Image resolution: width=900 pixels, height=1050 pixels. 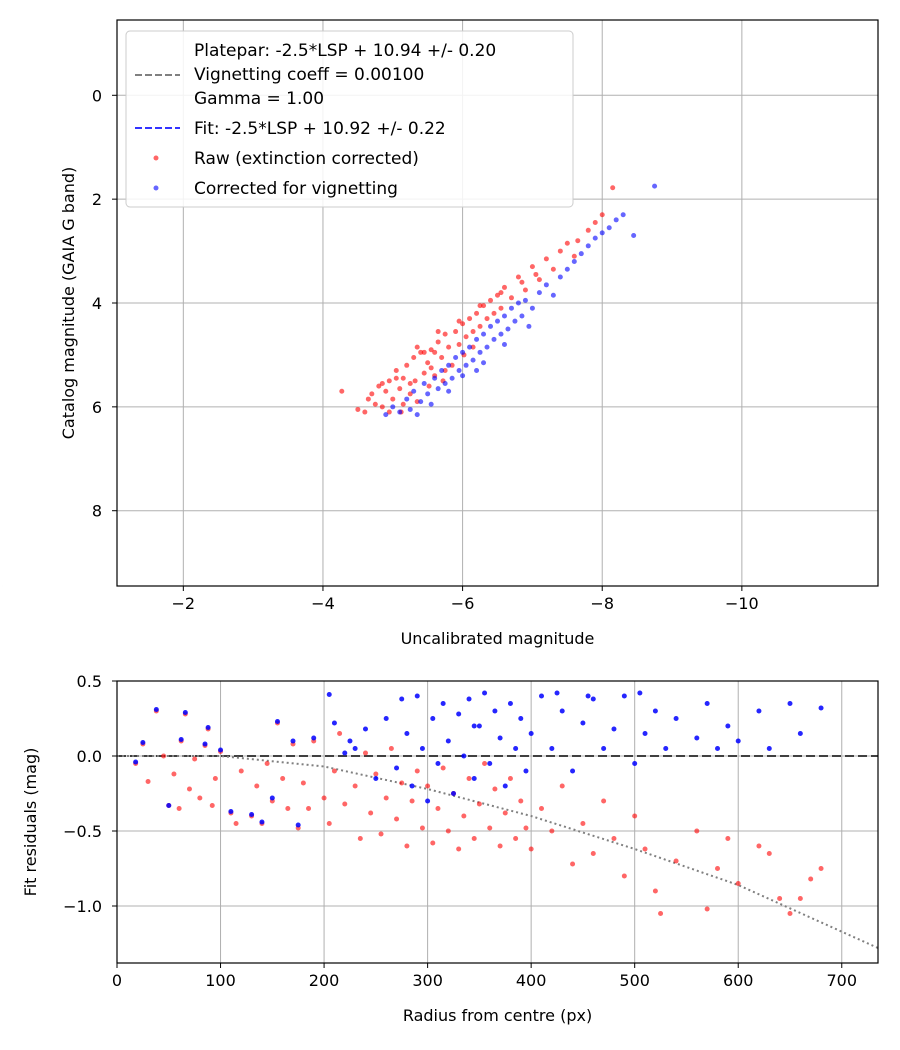 I want to click on legend-corrected-marker, so click(x=156, y=188).